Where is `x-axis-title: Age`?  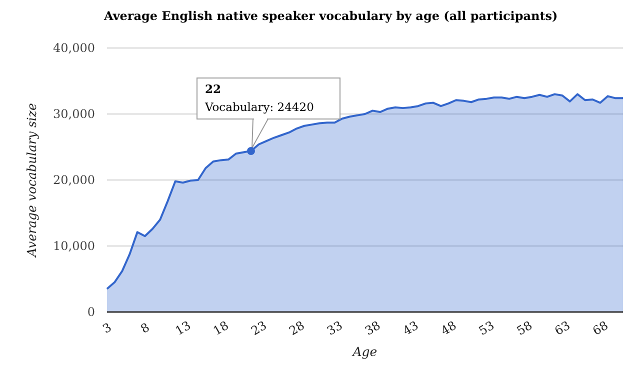
x-axis-title: Age is located at coordinates (365, 351).